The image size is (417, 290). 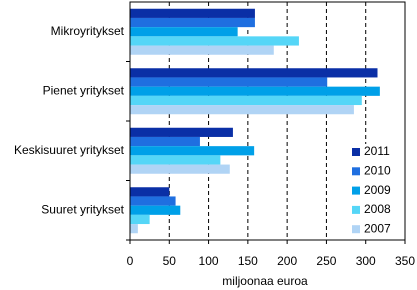 I want to click on x-tick-label: 150, so click(x=248, y=261).